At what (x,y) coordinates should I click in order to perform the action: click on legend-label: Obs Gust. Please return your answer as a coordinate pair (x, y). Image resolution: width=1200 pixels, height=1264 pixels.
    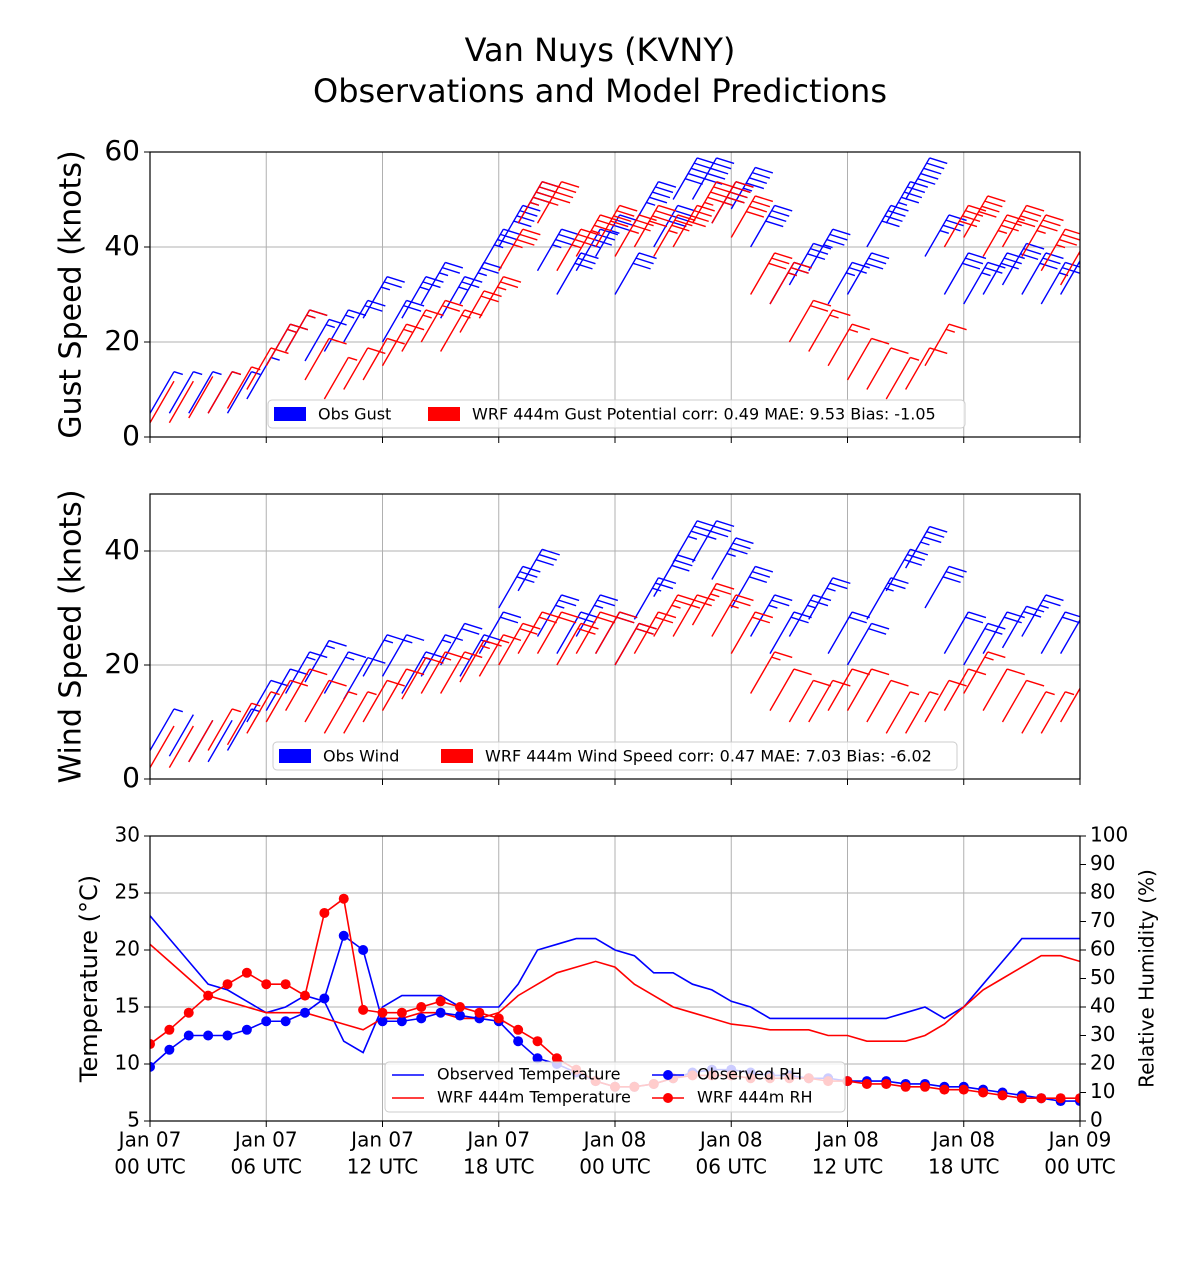
    Looking at the image, I should click on (354, 414).